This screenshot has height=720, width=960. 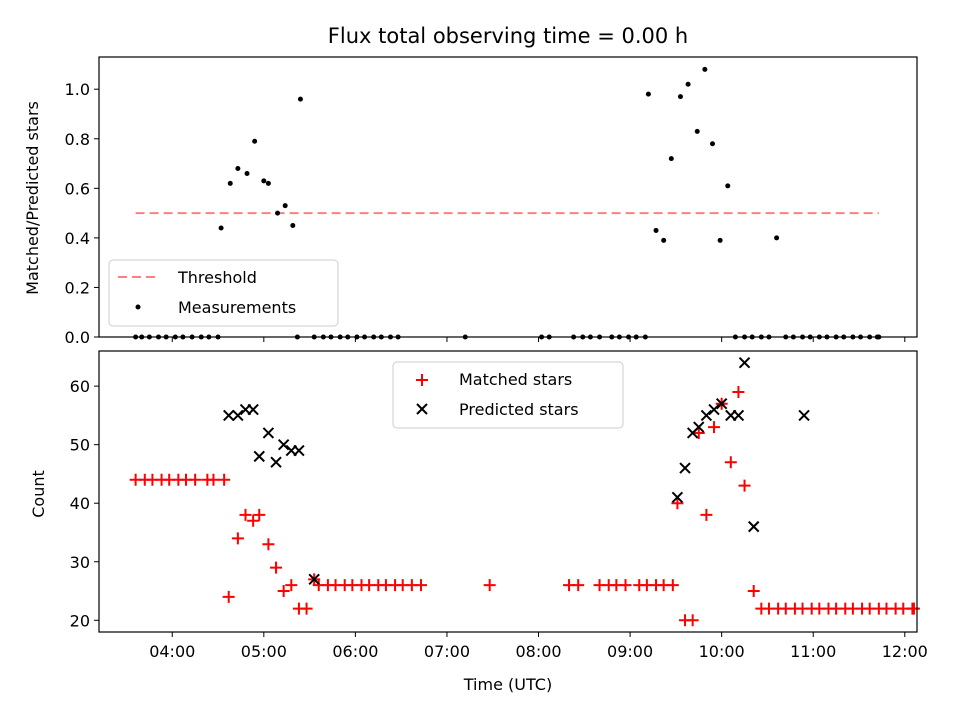 What do you see at coordinates (172, 651) in the screenshot?
I see `x-tick-label: 04:00` at bounding box center [172, 651].